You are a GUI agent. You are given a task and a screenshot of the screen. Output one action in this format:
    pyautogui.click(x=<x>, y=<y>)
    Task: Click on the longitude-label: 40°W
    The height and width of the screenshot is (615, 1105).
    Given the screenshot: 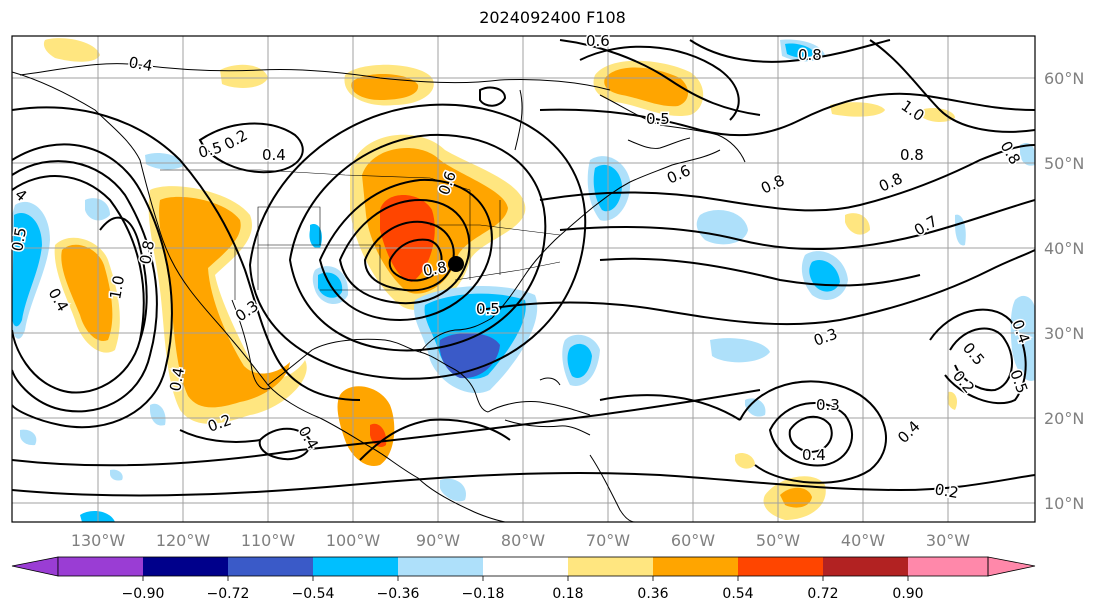 What is the action you would take?
    pyautogui.click(x=863, y=540)
    